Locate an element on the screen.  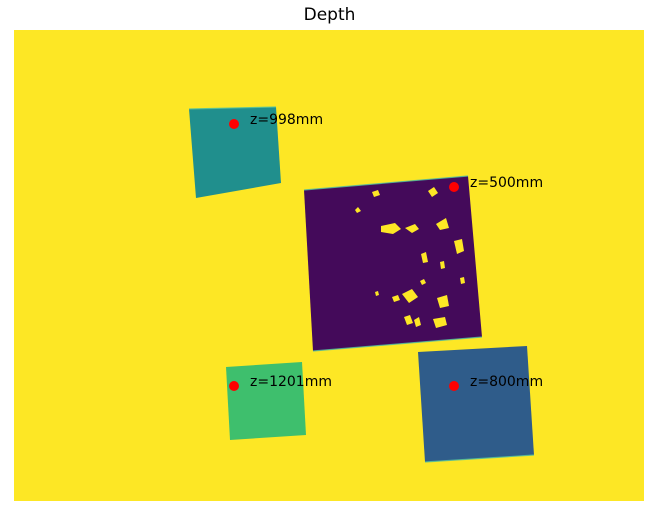
figure-title: Depth is located at coordinates (329, 15).